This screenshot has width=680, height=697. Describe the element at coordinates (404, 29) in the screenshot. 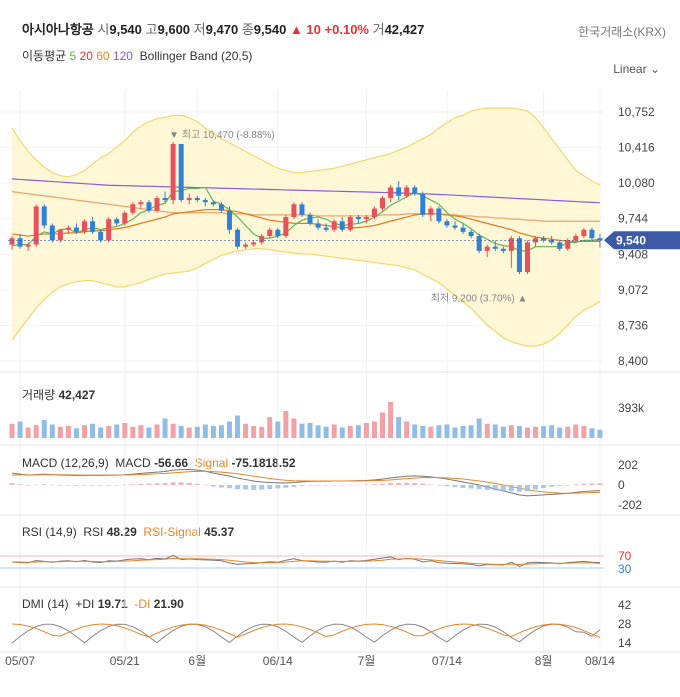

I see `volume-value: 42,427` at that location.